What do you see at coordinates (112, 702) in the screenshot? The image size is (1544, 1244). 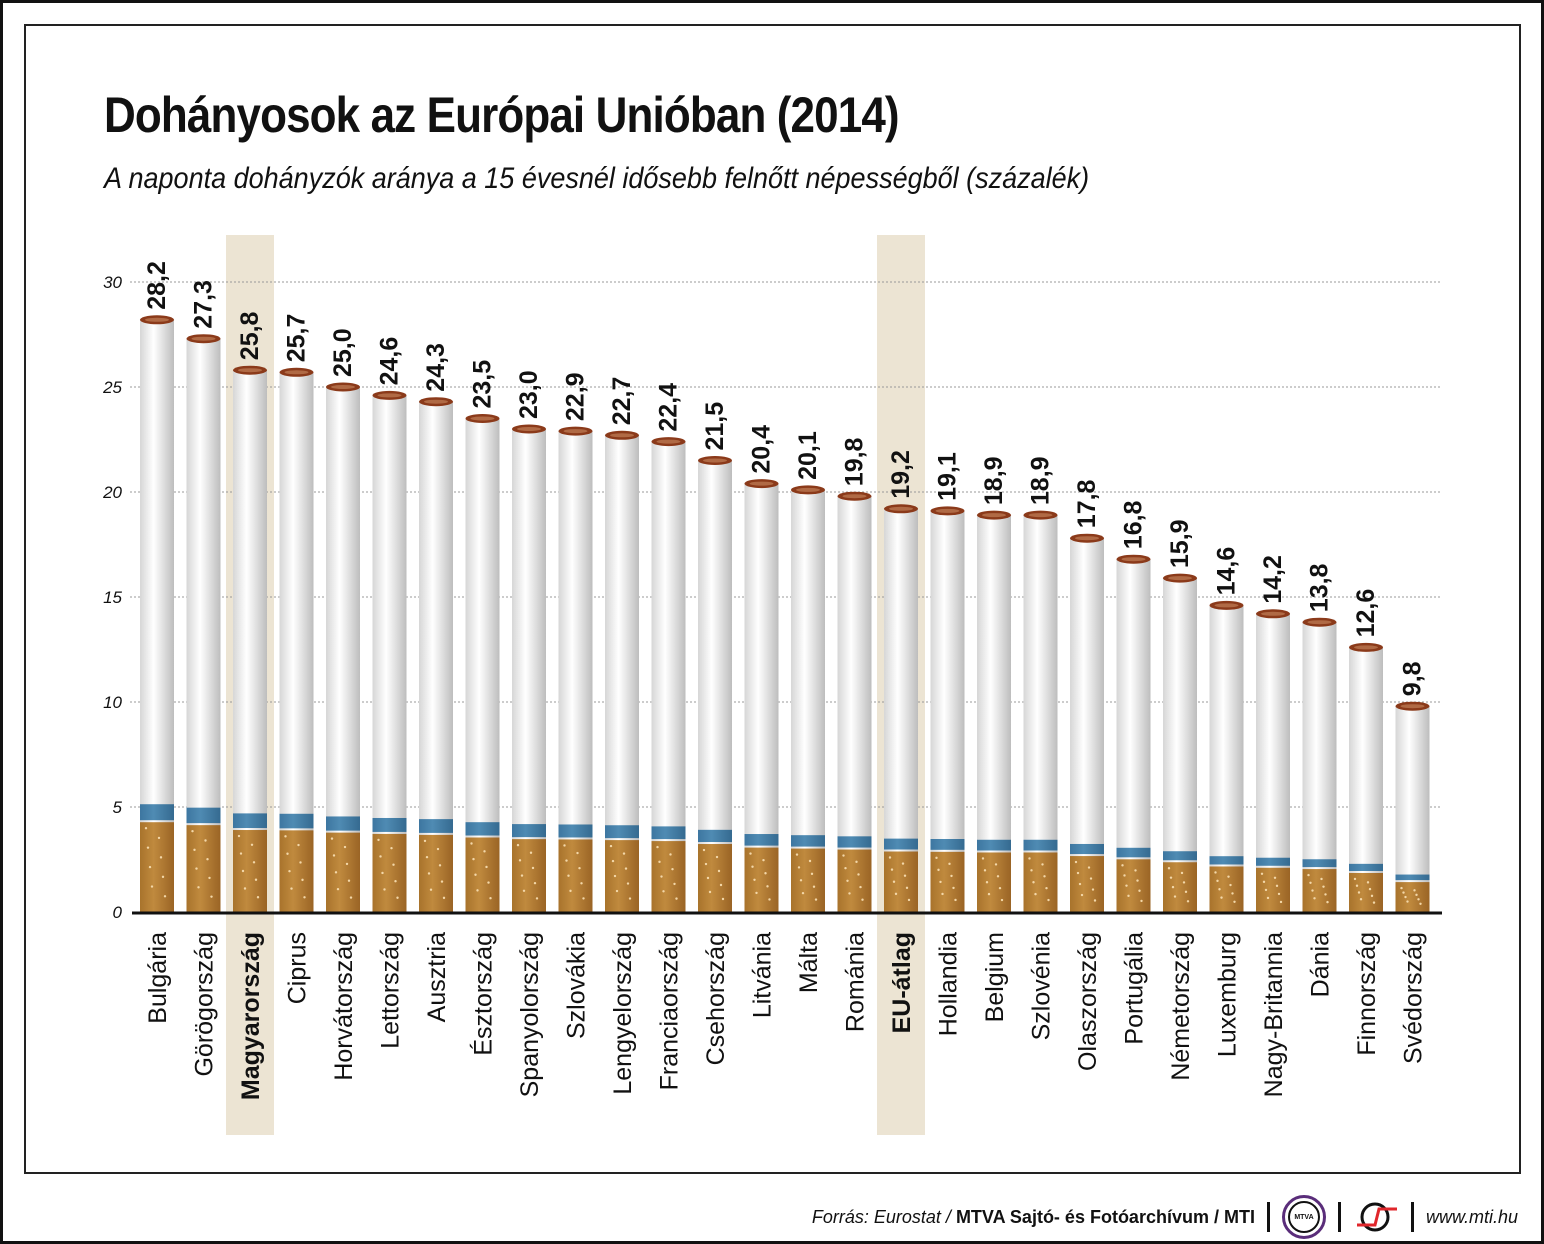 I see `y-tick-label: 10` at bounding box center [112, 702].